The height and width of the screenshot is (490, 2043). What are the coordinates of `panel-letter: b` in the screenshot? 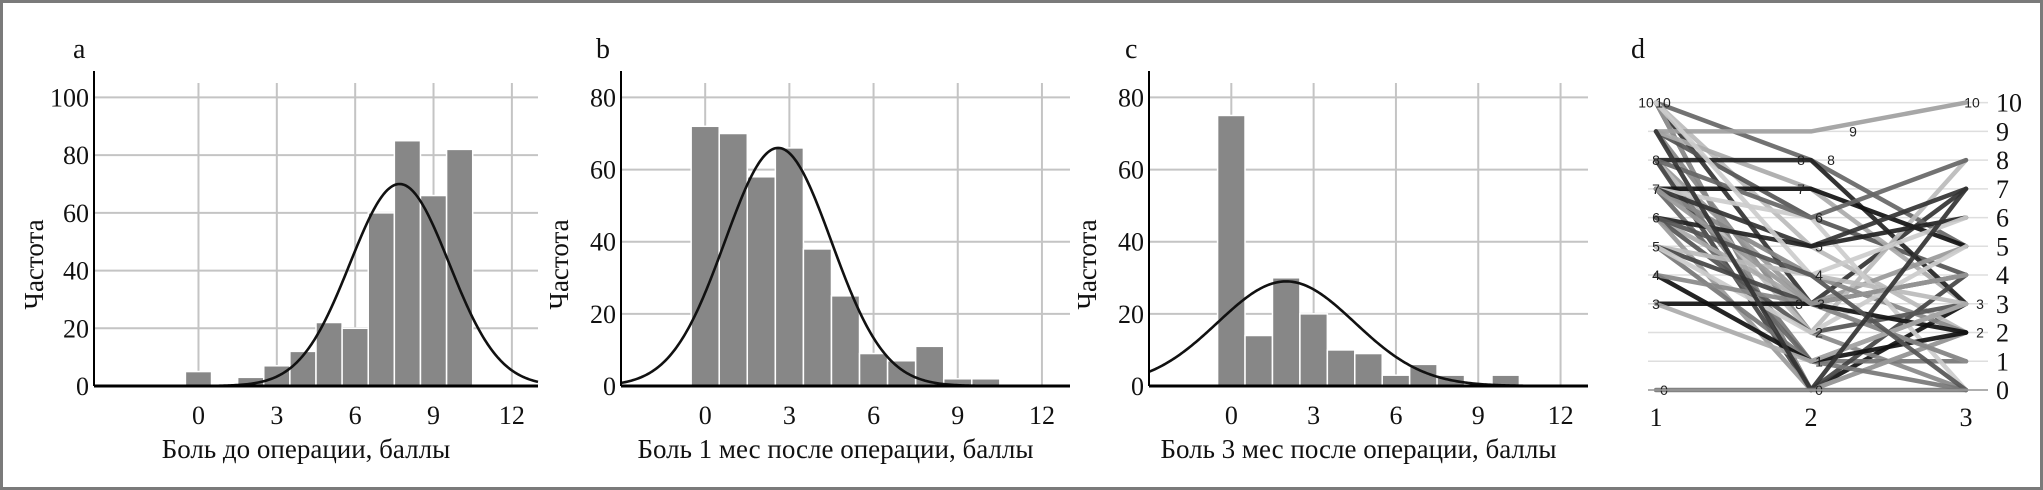 It's located at (603, 49).